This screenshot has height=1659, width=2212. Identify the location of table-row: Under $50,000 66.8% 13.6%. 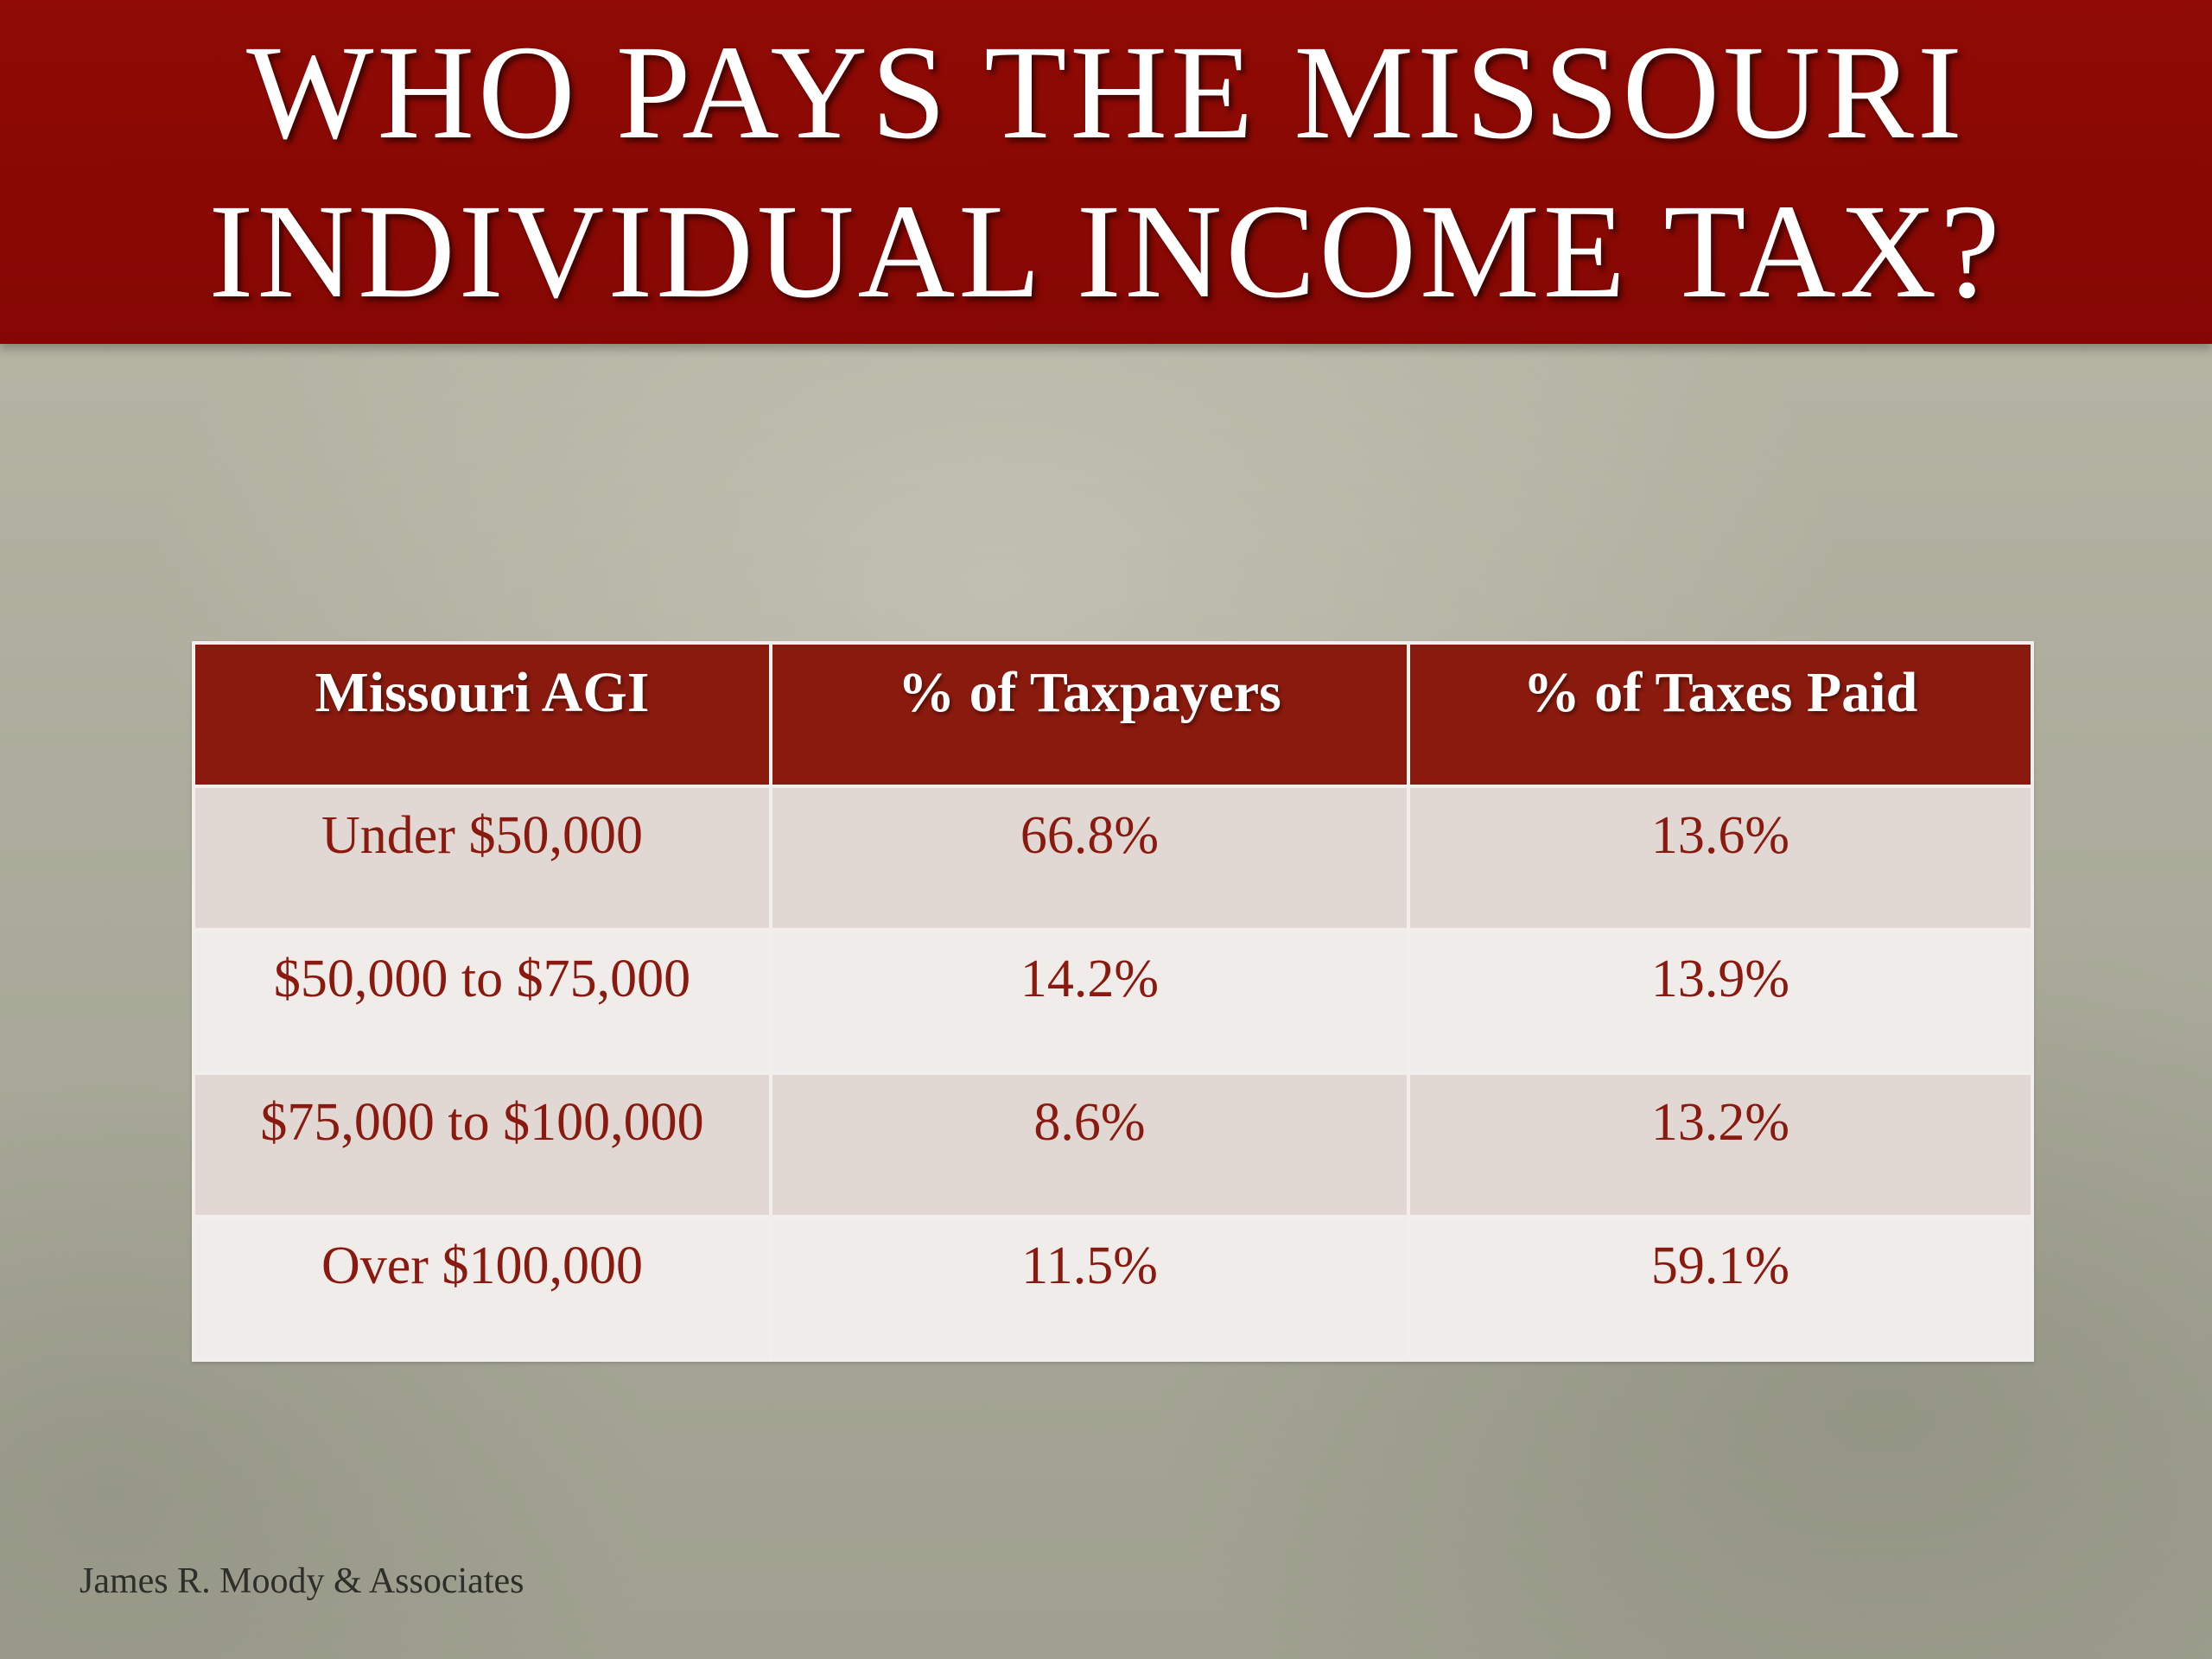
(1113, 858).